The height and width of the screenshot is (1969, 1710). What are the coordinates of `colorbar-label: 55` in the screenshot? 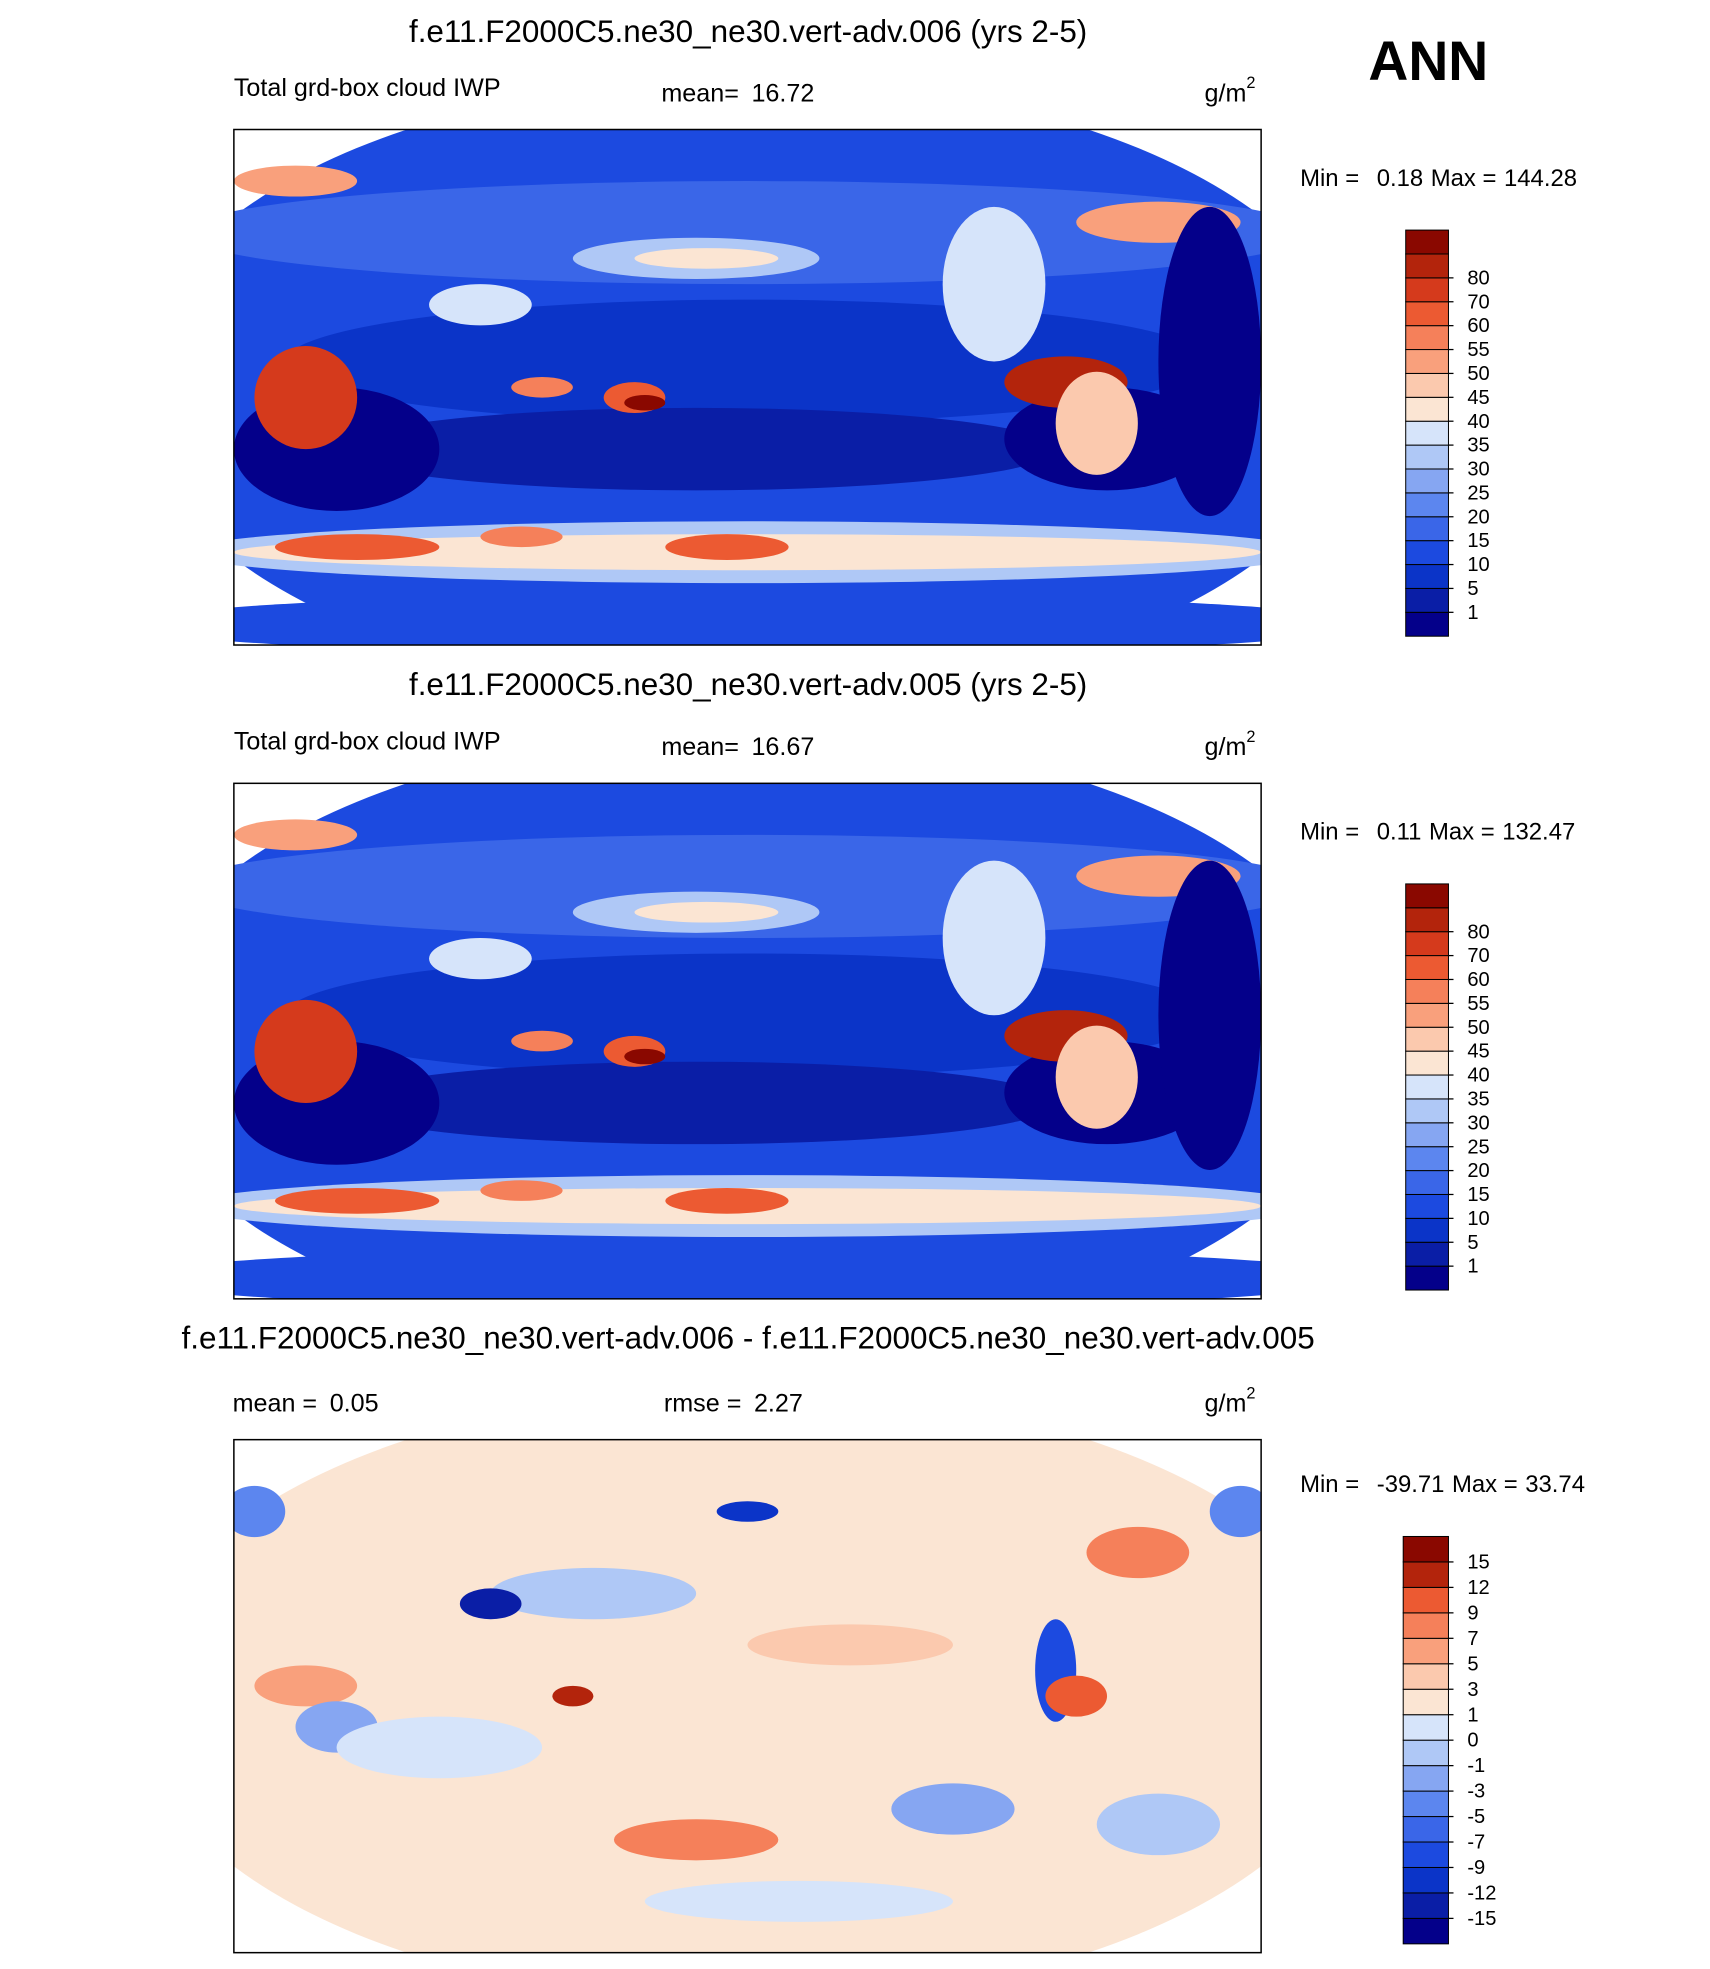 It's located at (1478, 350).